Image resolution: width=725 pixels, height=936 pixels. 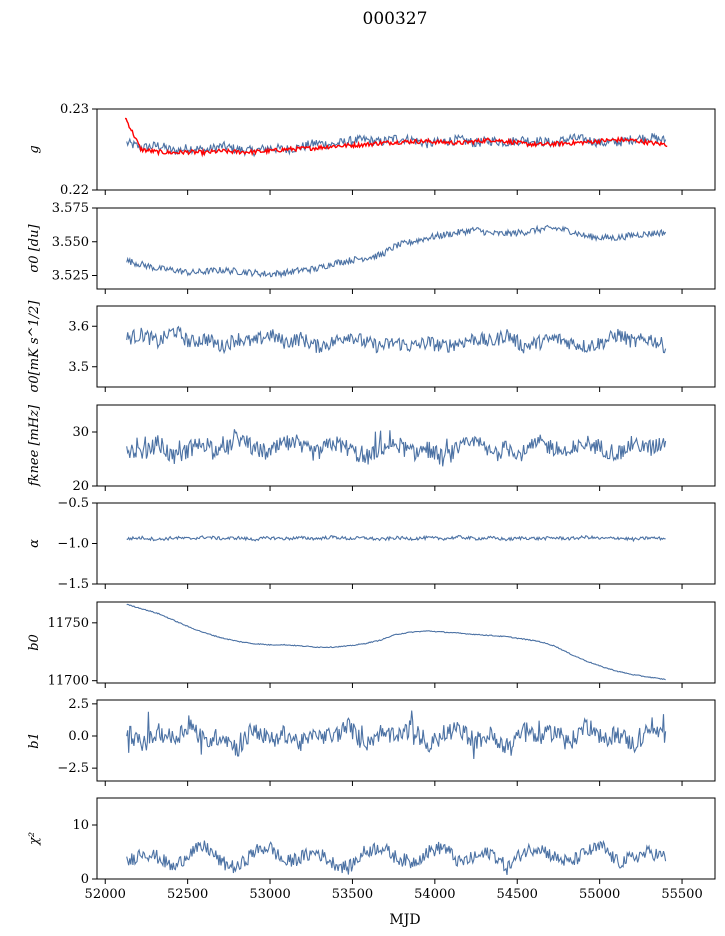 I want to click on x-tick-label: 54000, so click(x=434, y=894).